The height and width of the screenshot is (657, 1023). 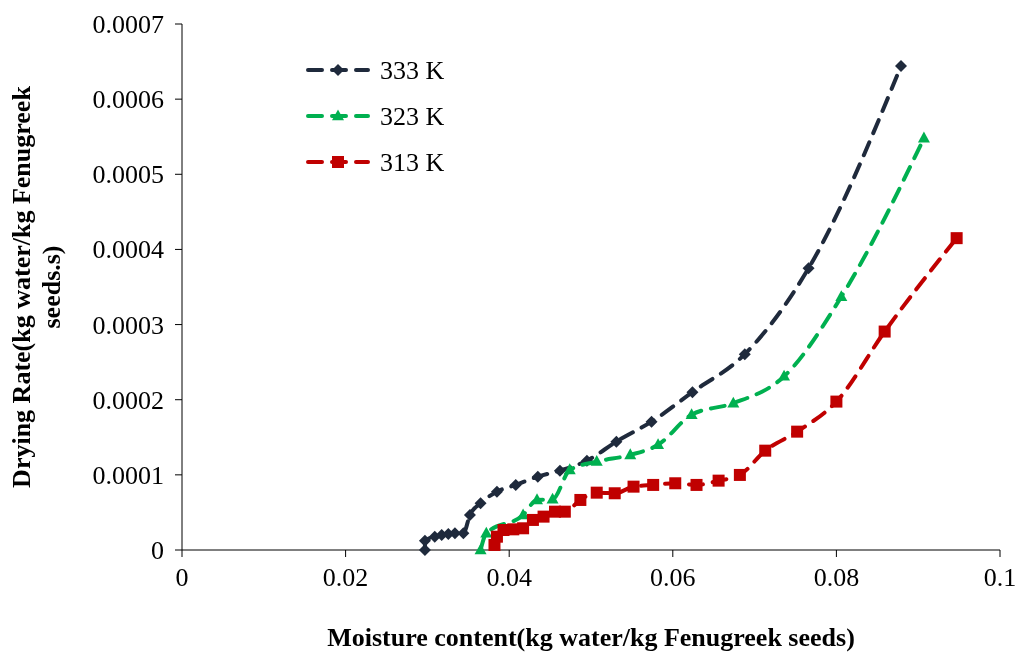 What do you see at coordinates (128, 400) in the screenshot?
I see `y-tick-label: 0.0002` at bounding box center [128, 400].